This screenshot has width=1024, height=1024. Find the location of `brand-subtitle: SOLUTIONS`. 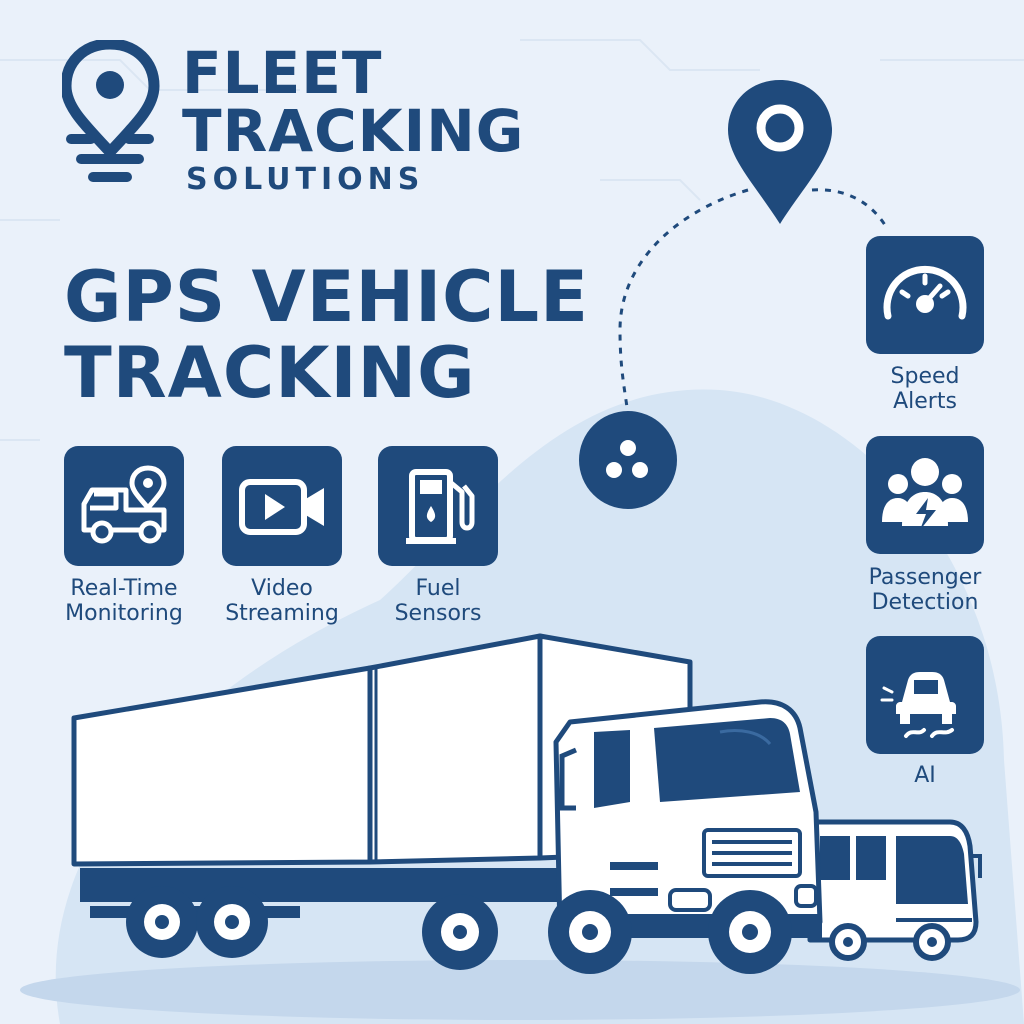

brand-subtitle: SOLUTIONS is located at coordinates (305, 179).